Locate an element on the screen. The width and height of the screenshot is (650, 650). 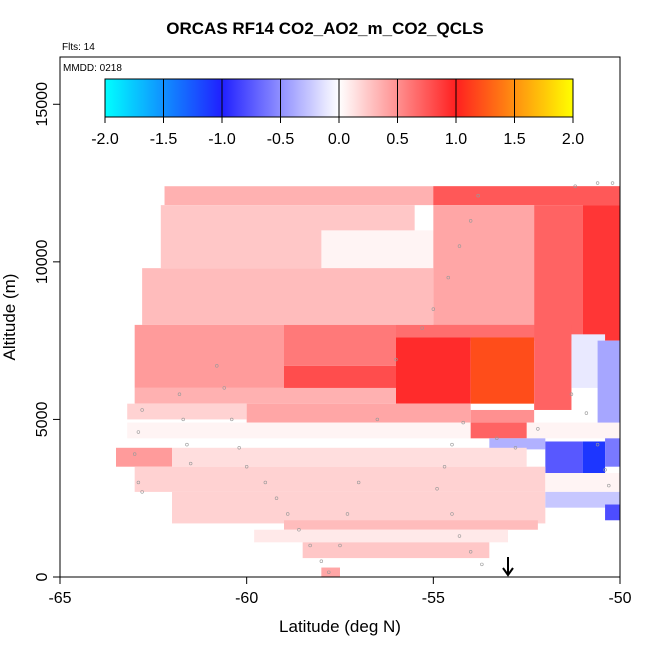
colorbar-tick-label: 0.5 is located at coordinates (397, 139).